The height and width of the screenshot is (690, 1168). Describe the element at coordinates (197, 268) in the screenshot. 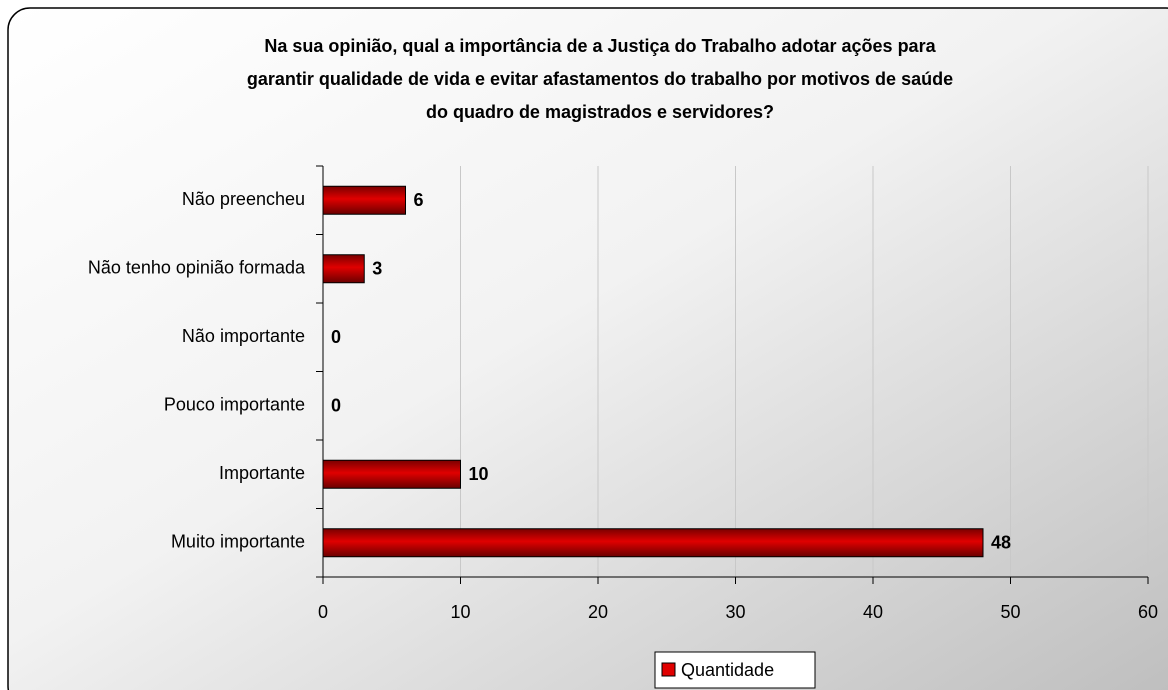

I see `y-tick-label: Não tenho opinião formada` at that location.